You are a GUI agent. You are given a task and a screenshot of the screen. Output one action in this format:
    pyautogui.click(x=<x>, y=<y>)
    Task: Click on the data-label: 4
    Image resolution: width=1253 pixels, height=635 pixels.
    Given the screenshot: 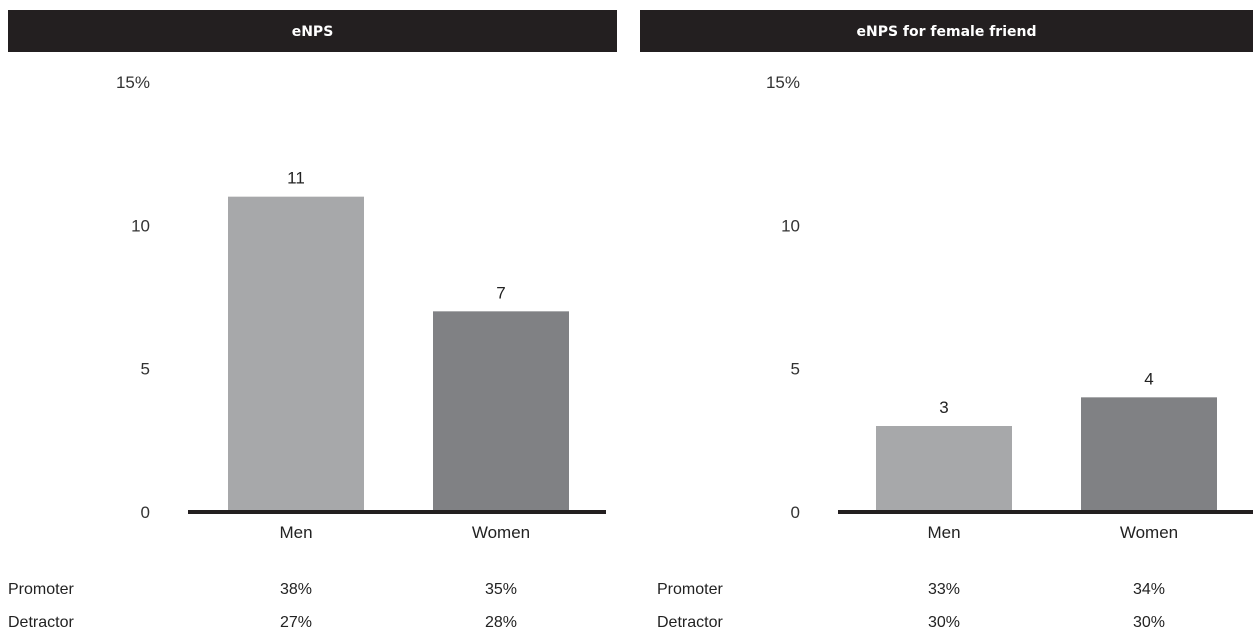 What is the action you would take?
    pyautogui.click(x=1148, y=378)
    